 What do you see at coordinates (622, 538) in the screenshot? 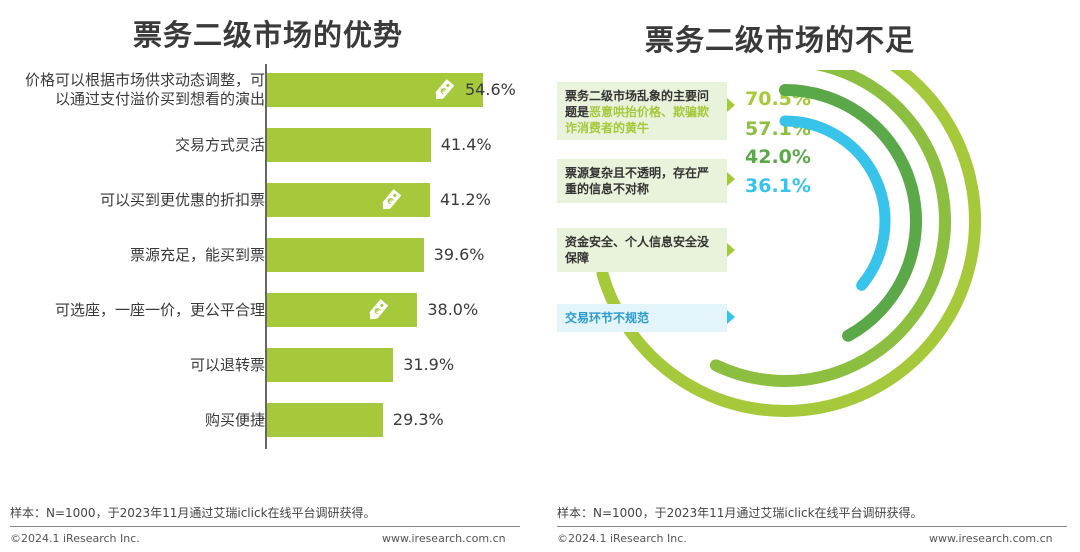
I see `right-copyright: ©2024.1 iResearch Inc.` at bounding box center [622, 538].